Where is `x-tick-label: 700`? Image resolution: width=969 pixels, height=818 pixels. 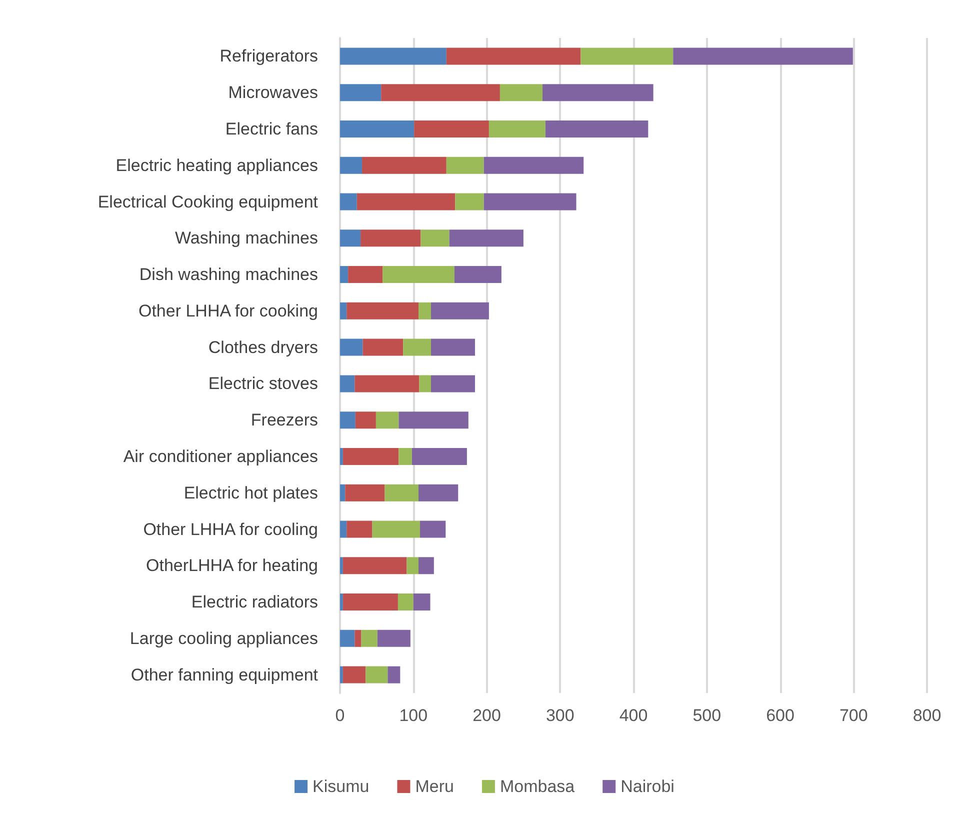
x-tick-label: 700 is located at coordinates (853, 715).